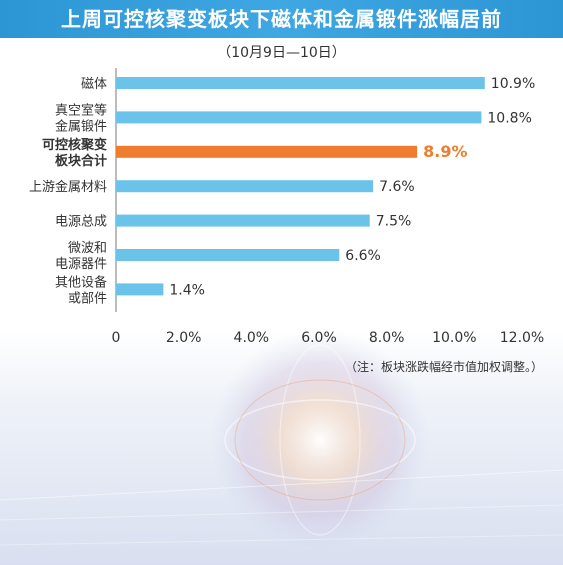 The width and height of the screenshot is (563, 565). What do you see at coordinates (116, 338) in the screenshot?
I see `x-tick-label-0: 0` at bounding box center [116, 338].